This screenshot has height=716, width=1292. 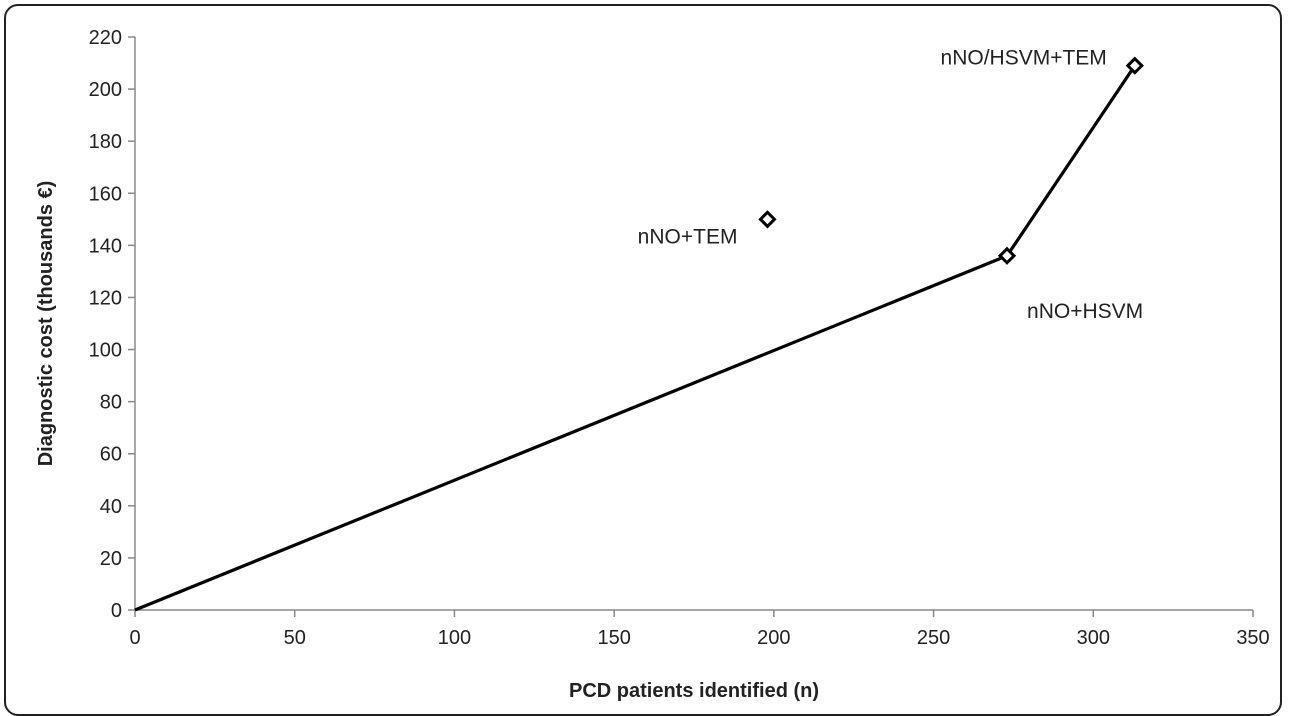 What do you see at coordinates (105, 194) in the screenshot?
I see `y-tick-label: 160` at bounding box center [105, 194].